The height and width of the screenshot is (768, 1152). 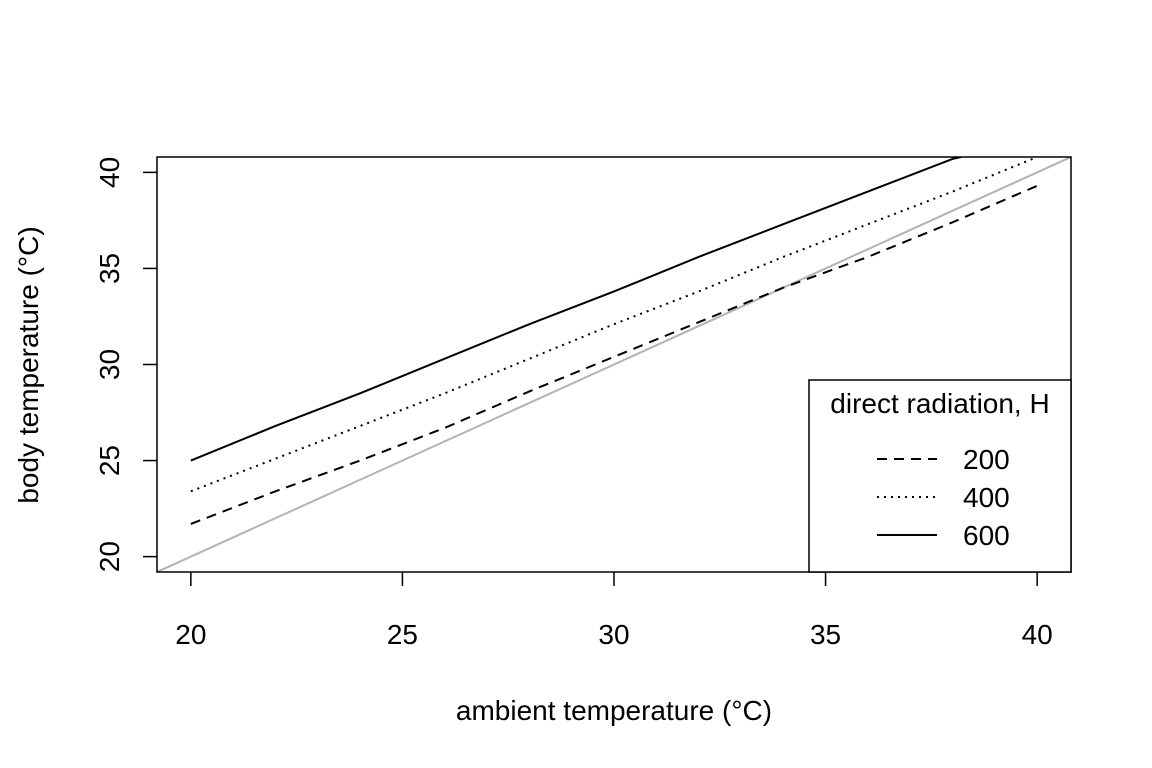 I want to click on legend-label-600: 600, so click(x=986, y=535).